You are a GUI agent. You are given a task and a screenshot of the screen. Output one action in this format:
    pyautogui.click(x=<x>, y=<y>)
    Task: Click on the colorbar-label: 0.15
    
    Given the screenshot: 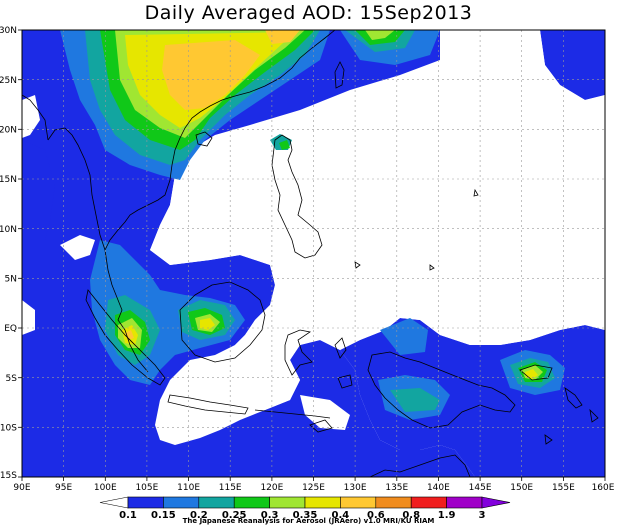 What is the action you would take?
    pyautogui.click(x=163, y=515)
    